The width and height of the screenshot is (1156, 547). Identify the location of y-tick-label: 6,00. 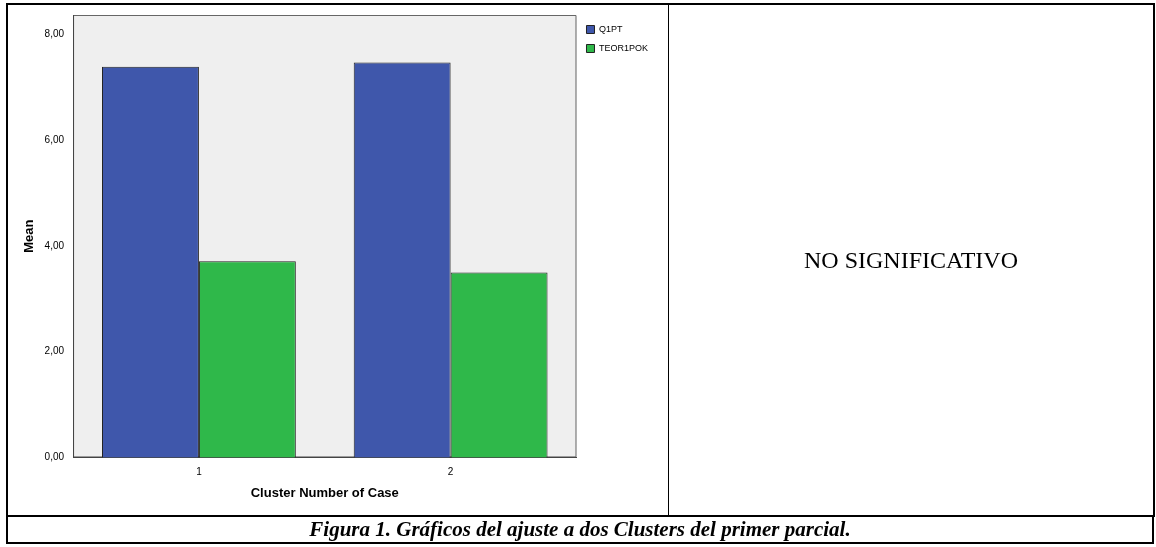
(54, 140).